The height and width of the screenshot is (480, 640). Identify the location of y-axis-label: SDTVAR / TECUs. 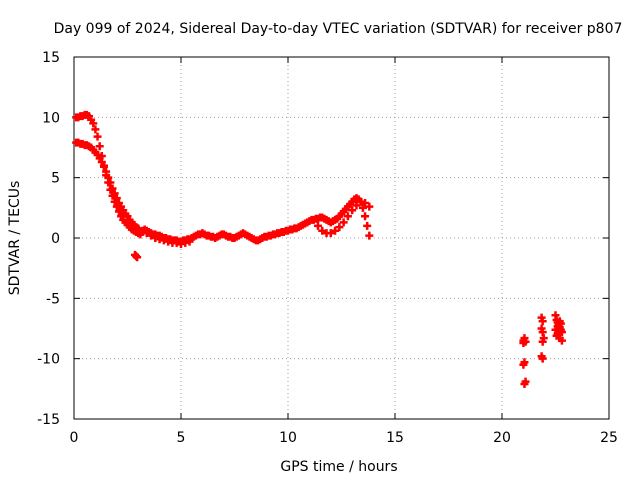
(15, 238).